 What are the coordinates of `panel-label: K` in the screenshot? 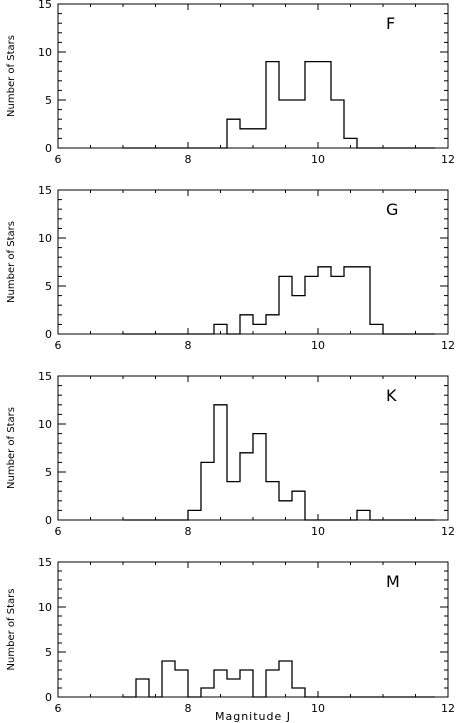 It's located at (391, 395).